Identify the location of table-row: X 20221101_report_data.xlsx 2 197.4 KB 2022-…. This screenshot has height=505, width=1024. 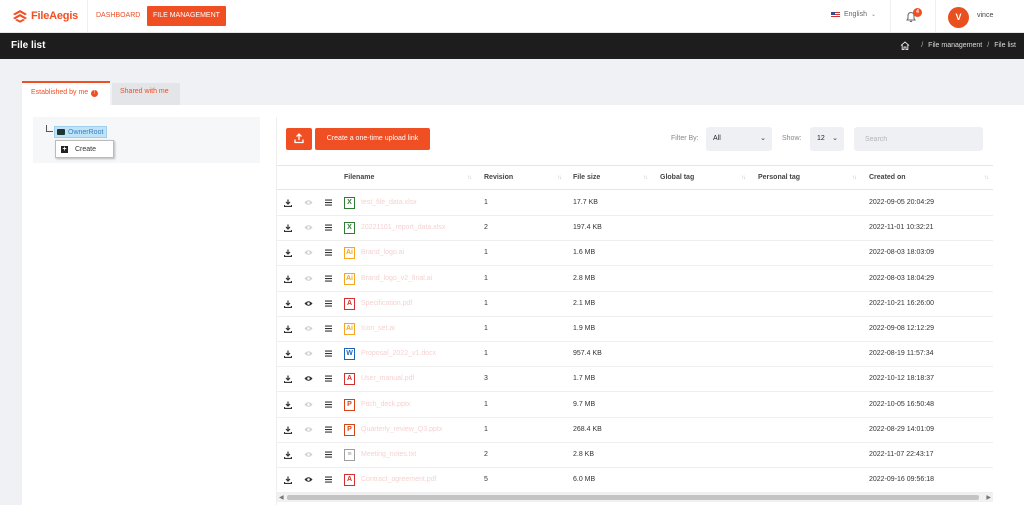
(635, 229).